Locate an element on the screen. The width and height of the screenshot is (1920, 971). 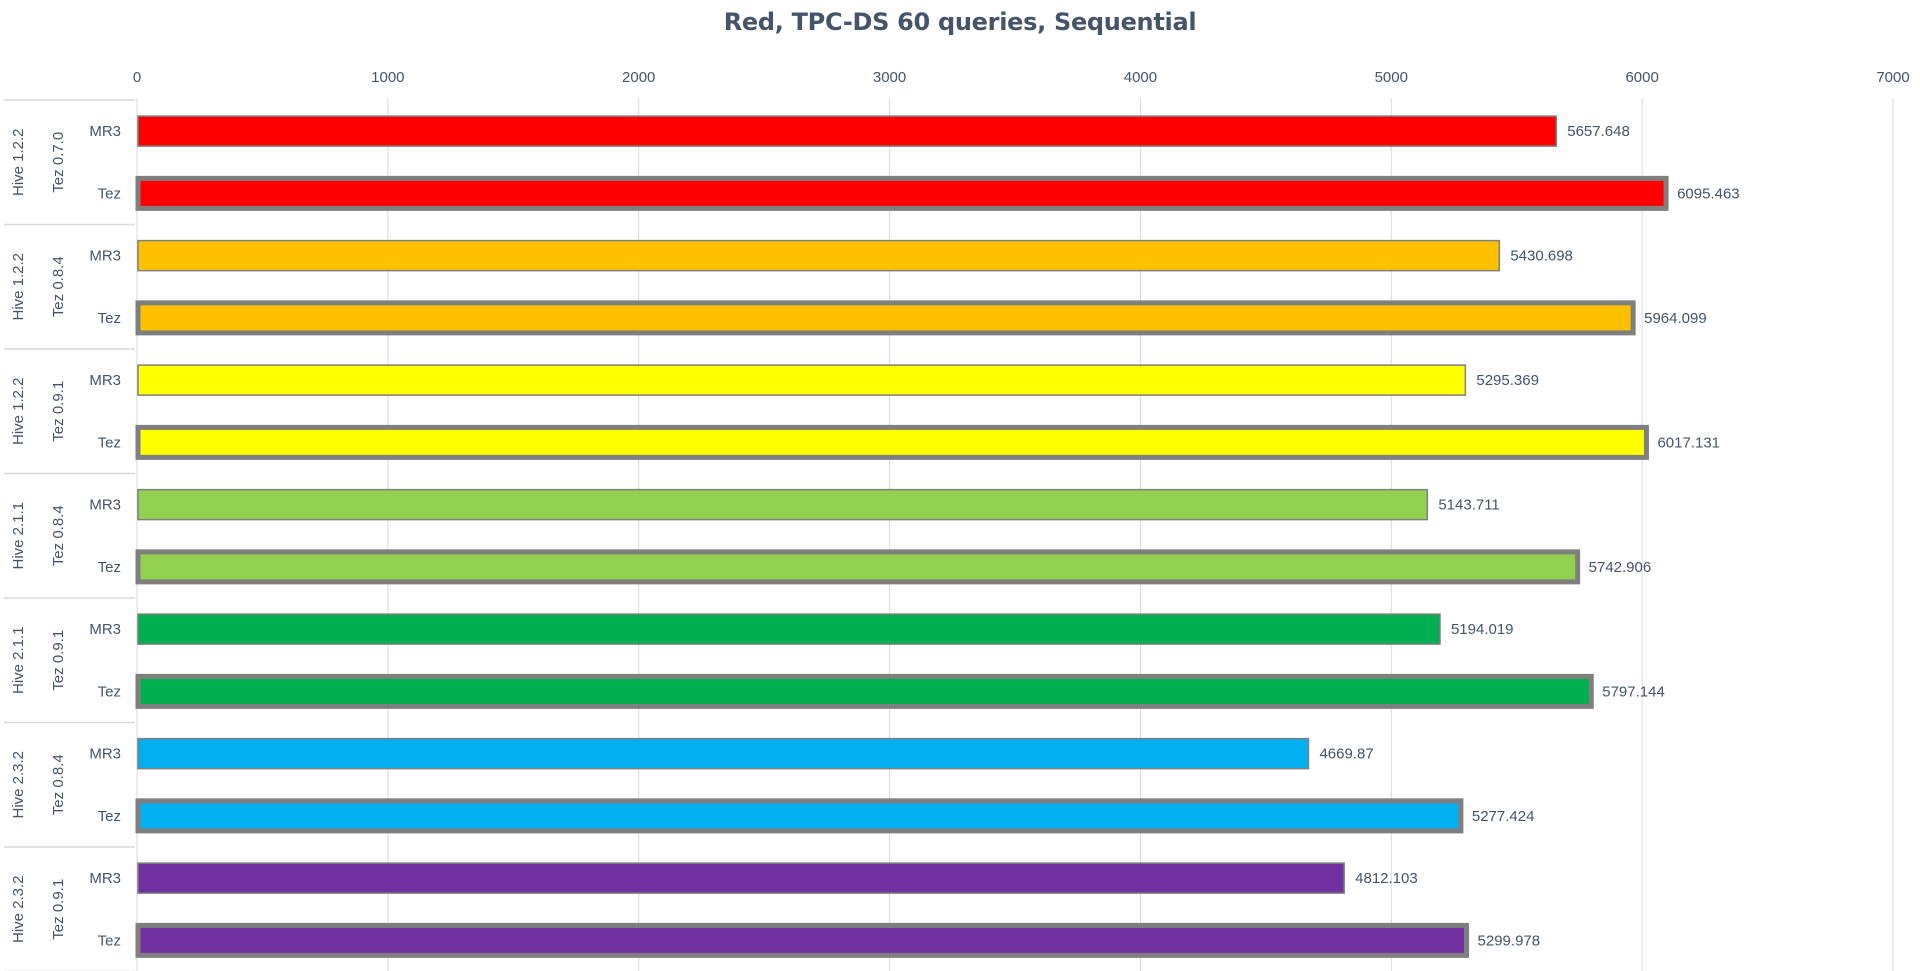
data-label: 5964.099 is located at coordinates (1675, 318).